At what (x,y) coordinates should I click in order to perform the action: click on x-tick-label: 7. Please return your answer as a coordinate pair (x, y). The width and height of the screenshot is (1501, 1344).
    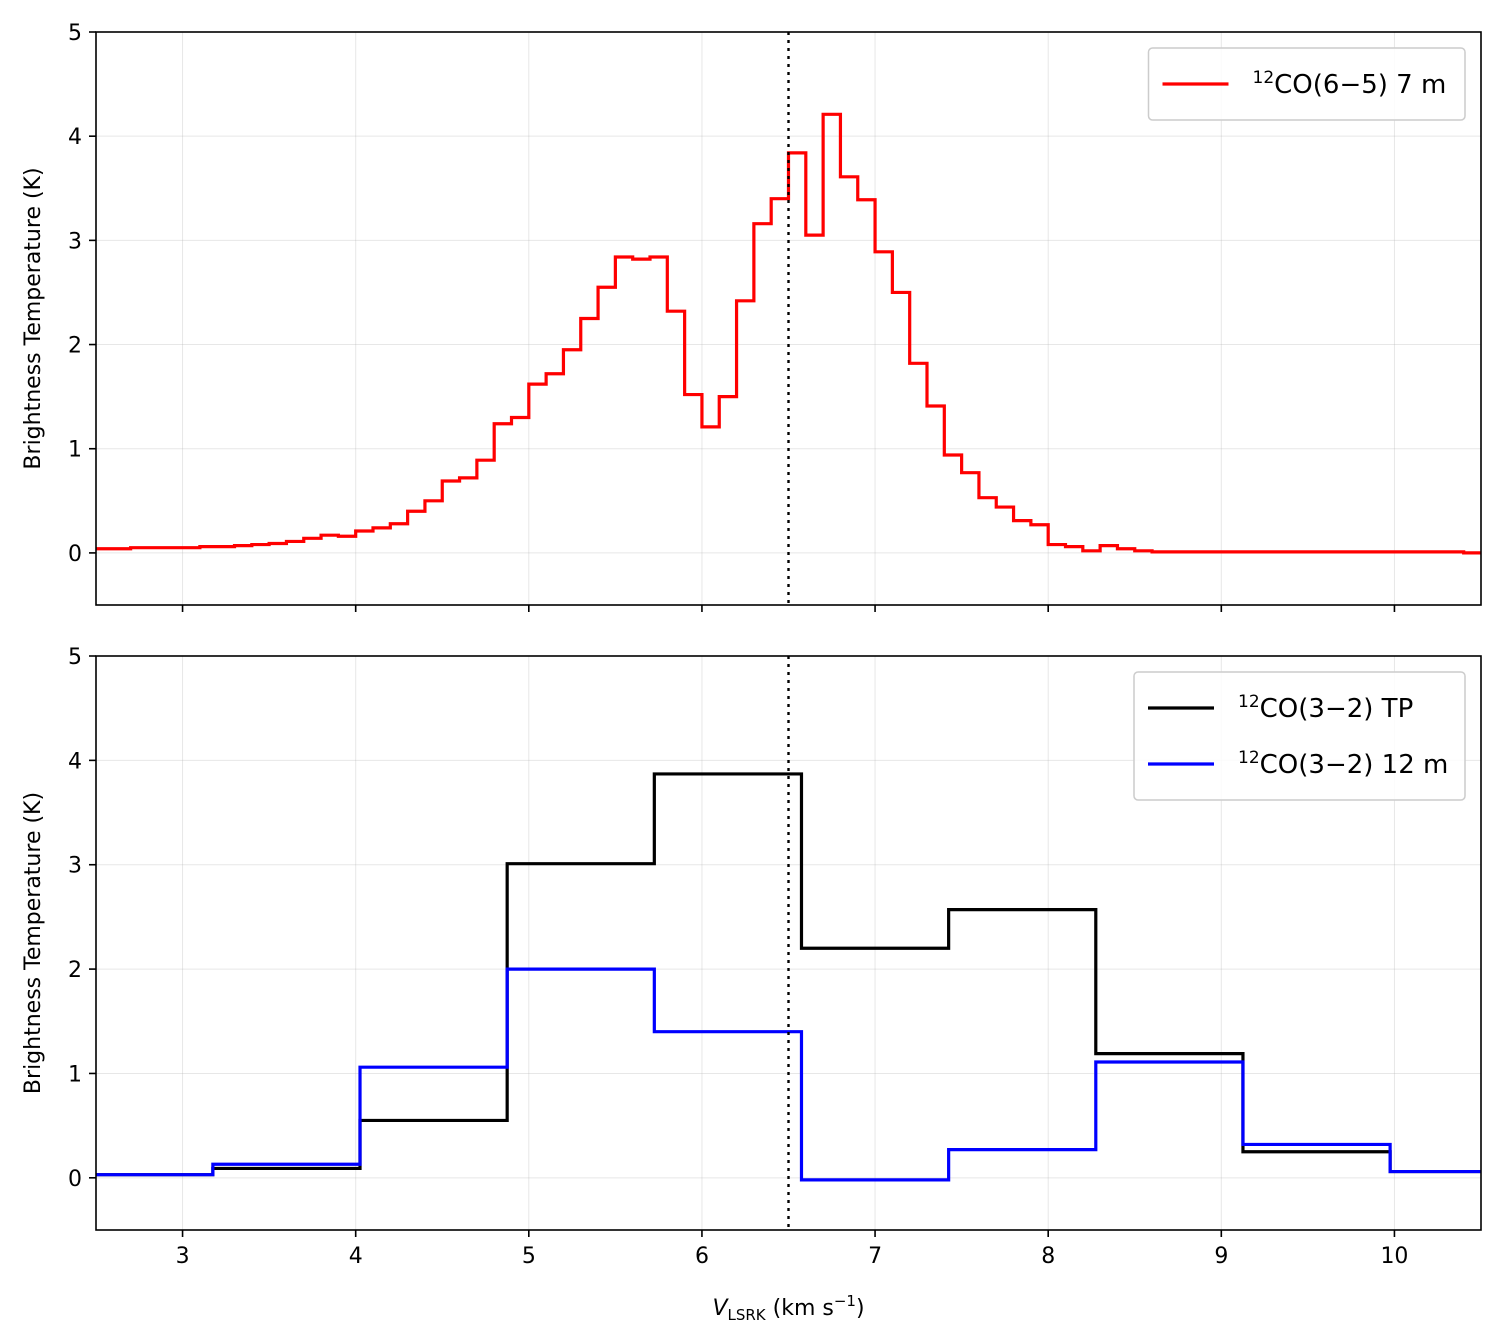
    Looking at the image, I should click on (875, 1256).